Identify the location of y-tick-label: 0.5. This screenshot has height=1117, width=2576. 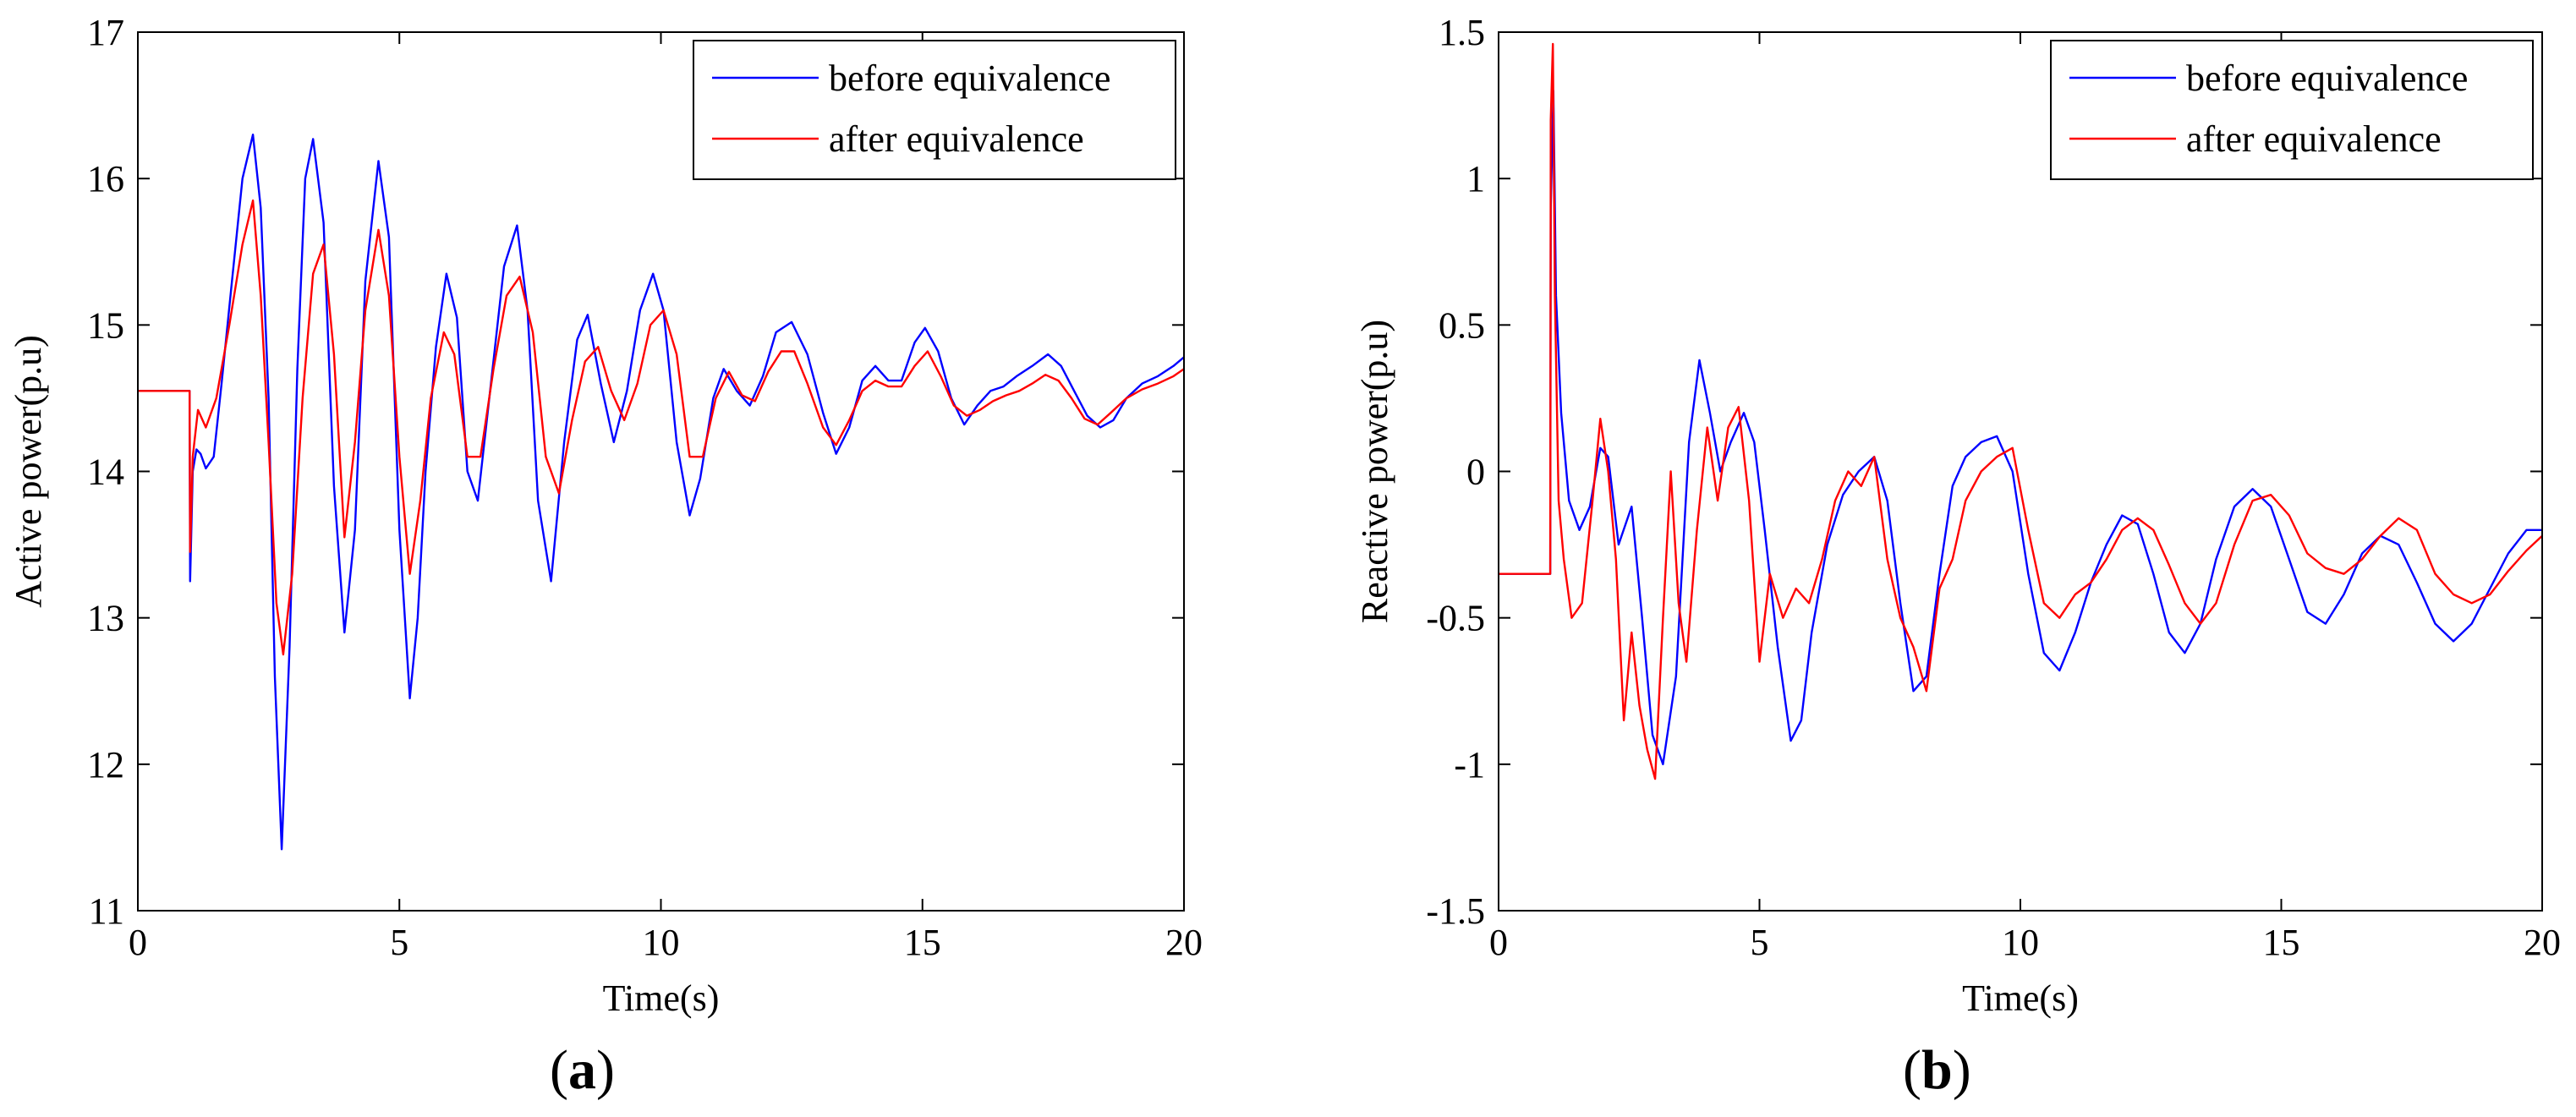
(1462, 325).